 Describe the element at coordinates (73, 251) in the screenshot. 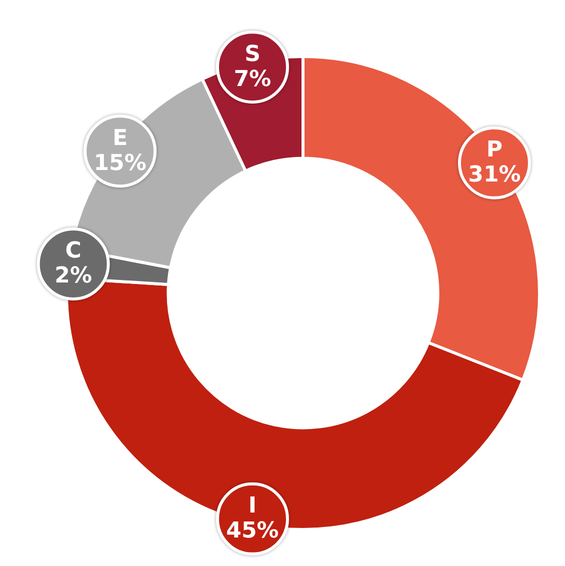

I see `slice-label: C` at that location.